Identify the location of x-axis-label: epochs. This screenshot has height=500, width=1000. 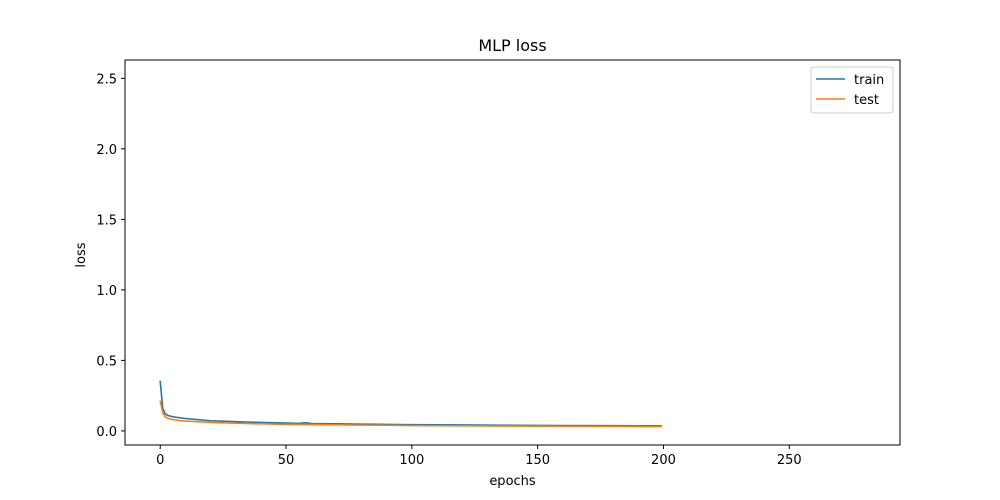
(512, 481).